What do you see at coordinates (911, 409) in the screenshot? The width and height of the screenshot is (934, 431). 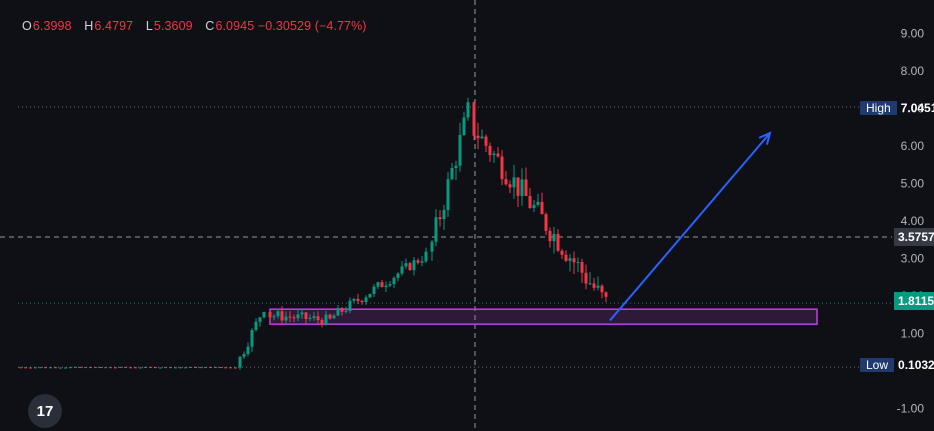 I see `y-tick-label: -1.00` at bounding box center [911, 409].